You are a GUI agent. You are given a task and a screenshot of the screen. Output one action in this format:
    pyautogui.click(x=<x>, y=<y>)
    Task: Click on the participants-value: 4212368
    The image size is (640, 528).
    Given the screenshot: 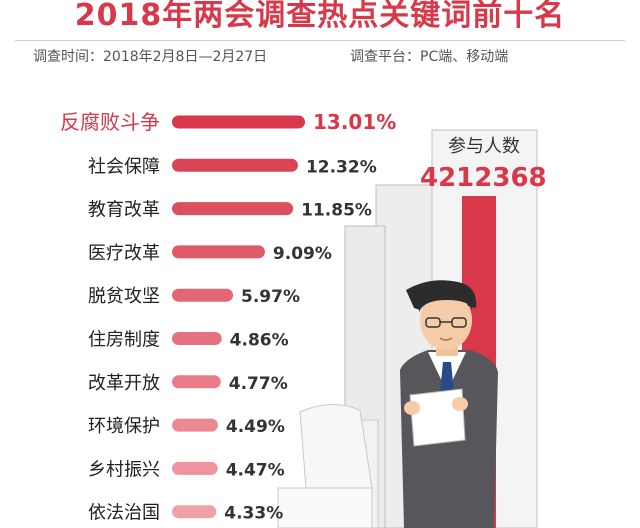 What is the action you would take?
    pyautogui.click(x=483, y=178)
    